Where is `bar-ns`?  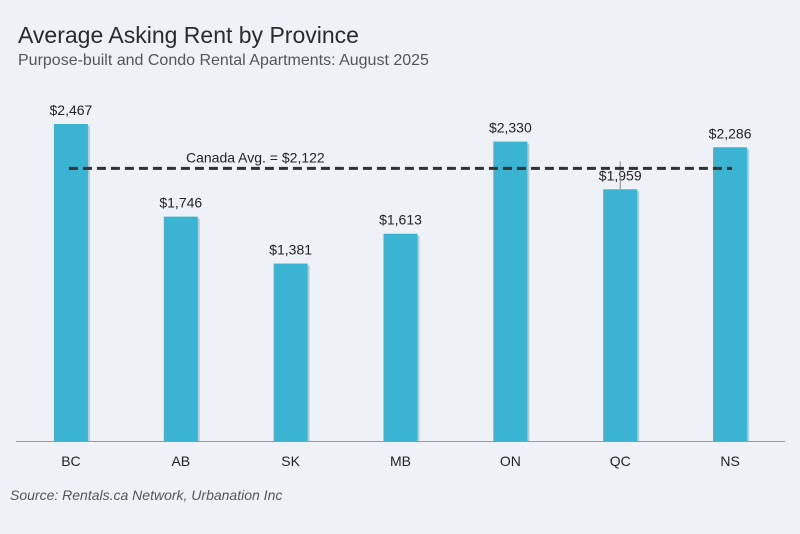 bar-ns is located at coordinates (730, 294).